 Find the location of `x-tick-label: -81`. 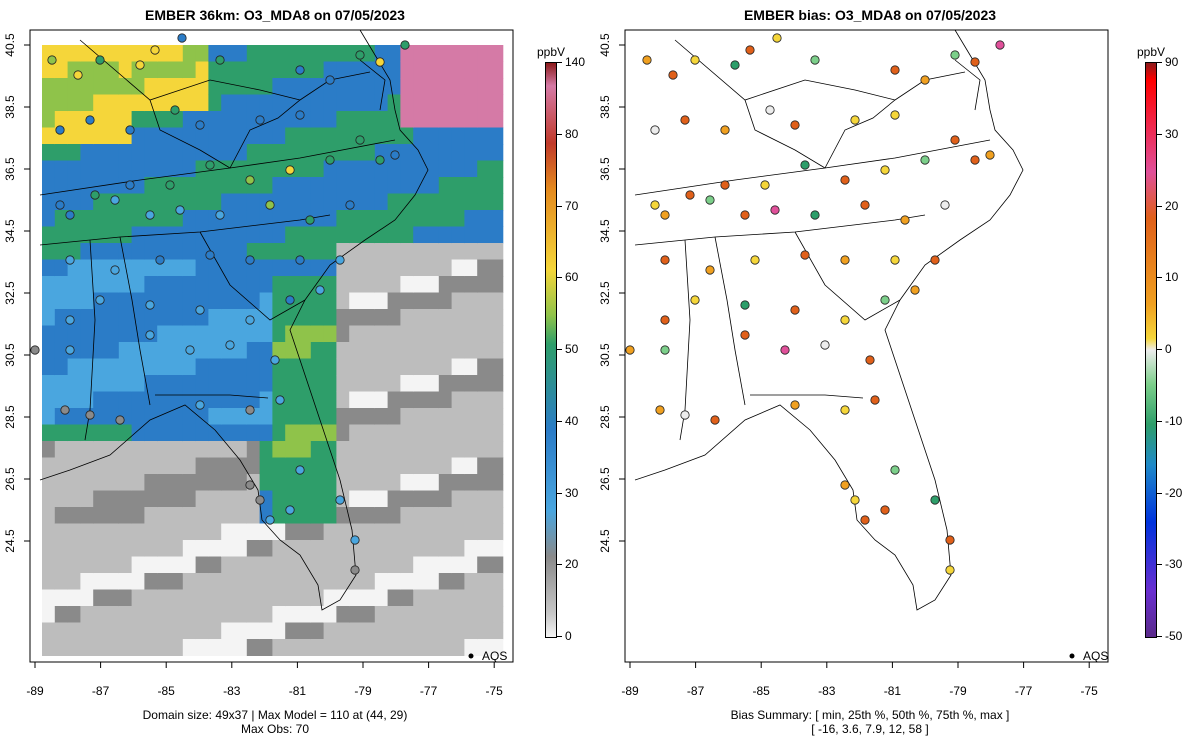

x-tick-label: -81 is located at coordinates (298, 691).